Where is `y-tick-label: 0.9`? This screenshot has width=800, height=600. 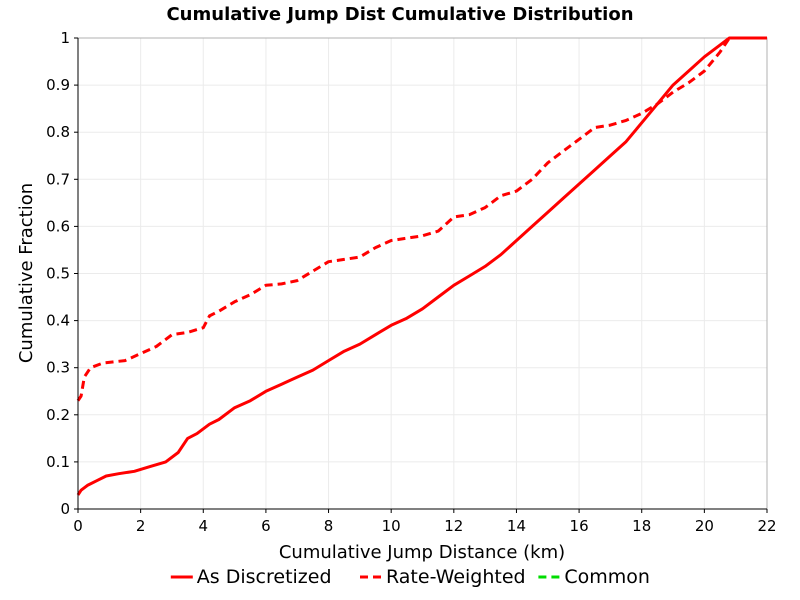 y-tick-label: 0.9 is located at coordinates (58, 85).